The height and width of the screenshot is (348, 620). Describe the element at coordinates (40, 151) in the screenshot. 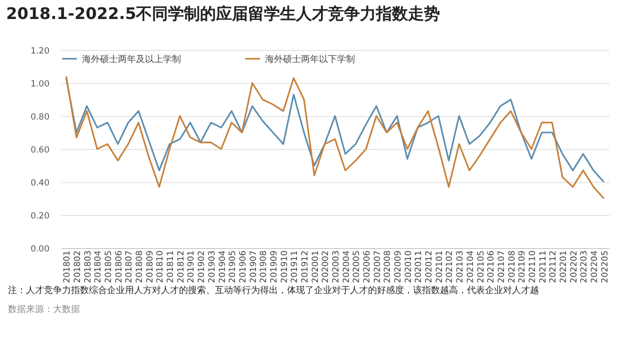

I see `y-tick-label: 0.60` at that location.